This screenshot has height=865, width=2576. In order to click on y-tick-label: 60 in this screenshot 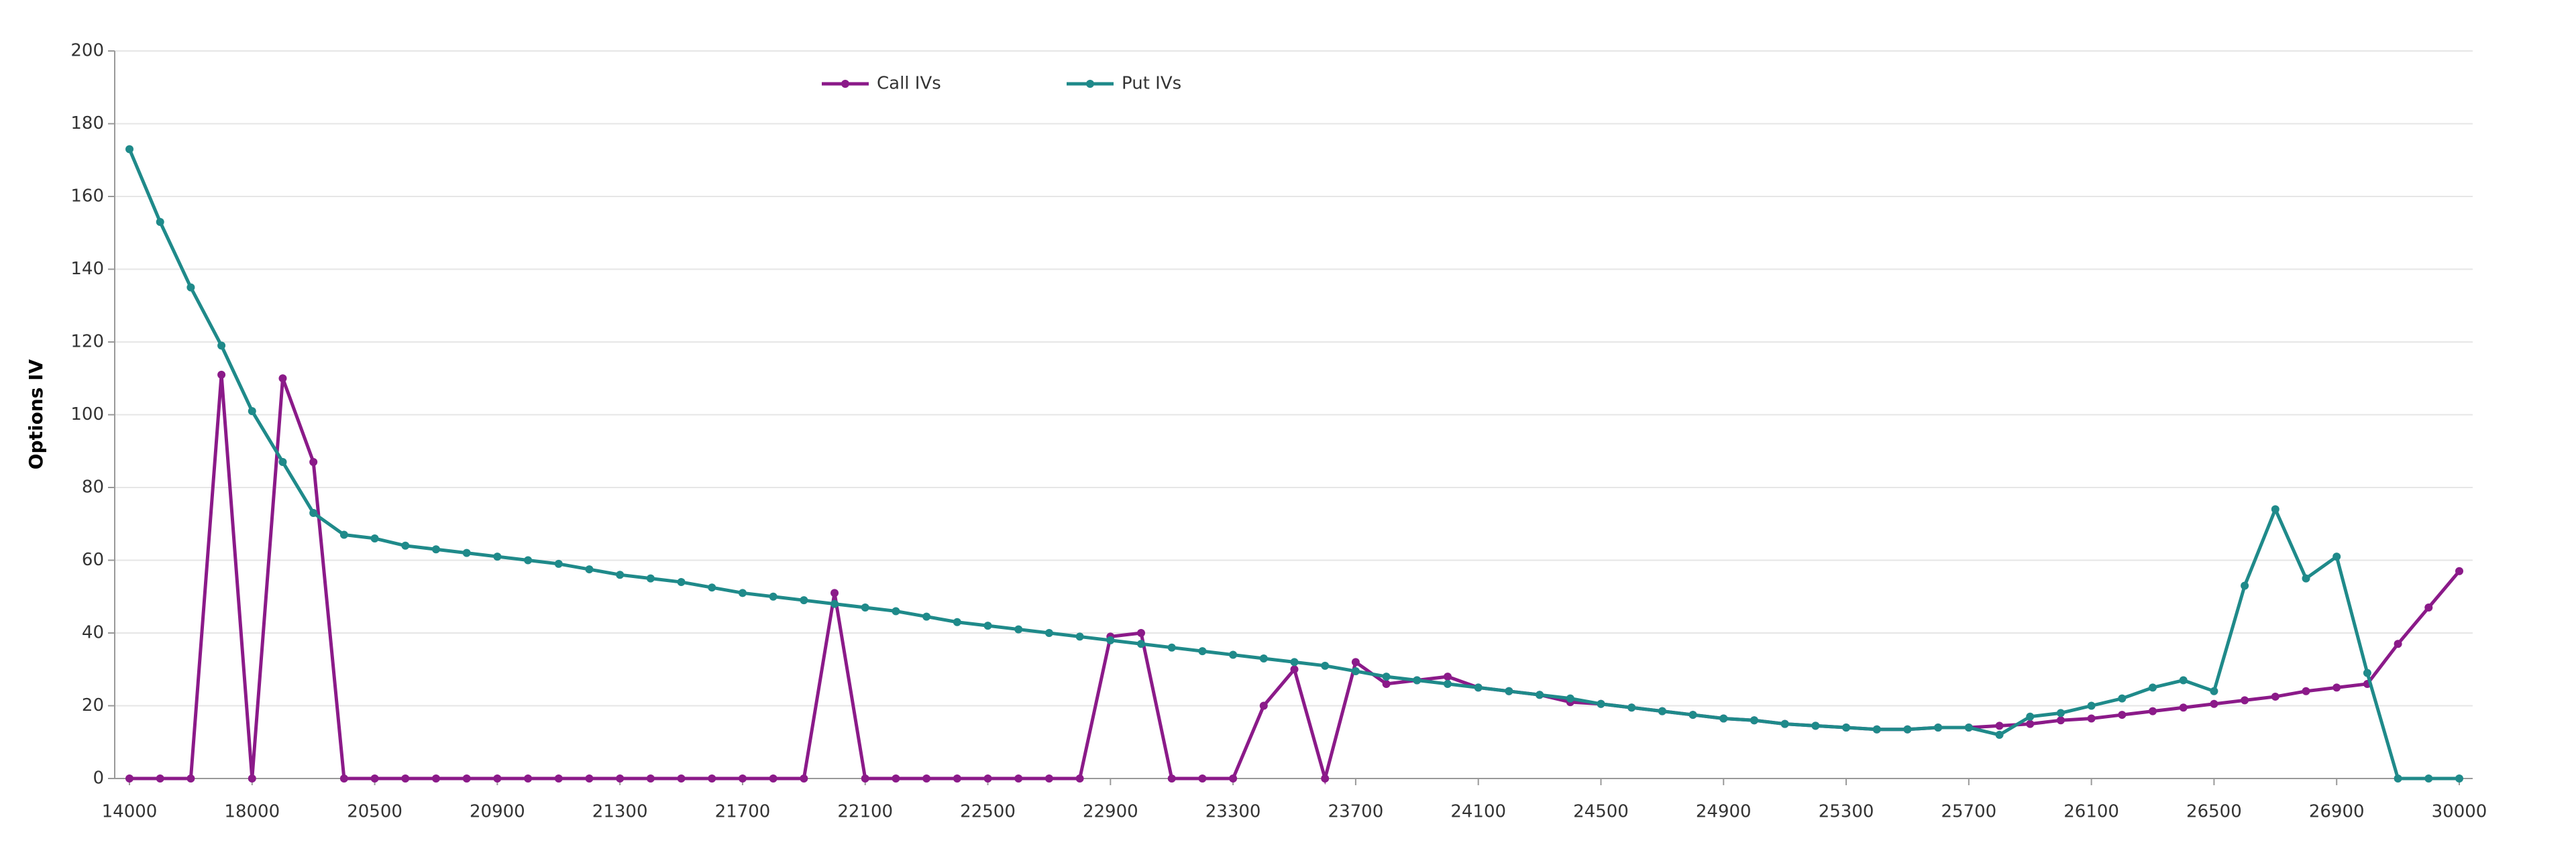, I will do `click(93, 560)`.